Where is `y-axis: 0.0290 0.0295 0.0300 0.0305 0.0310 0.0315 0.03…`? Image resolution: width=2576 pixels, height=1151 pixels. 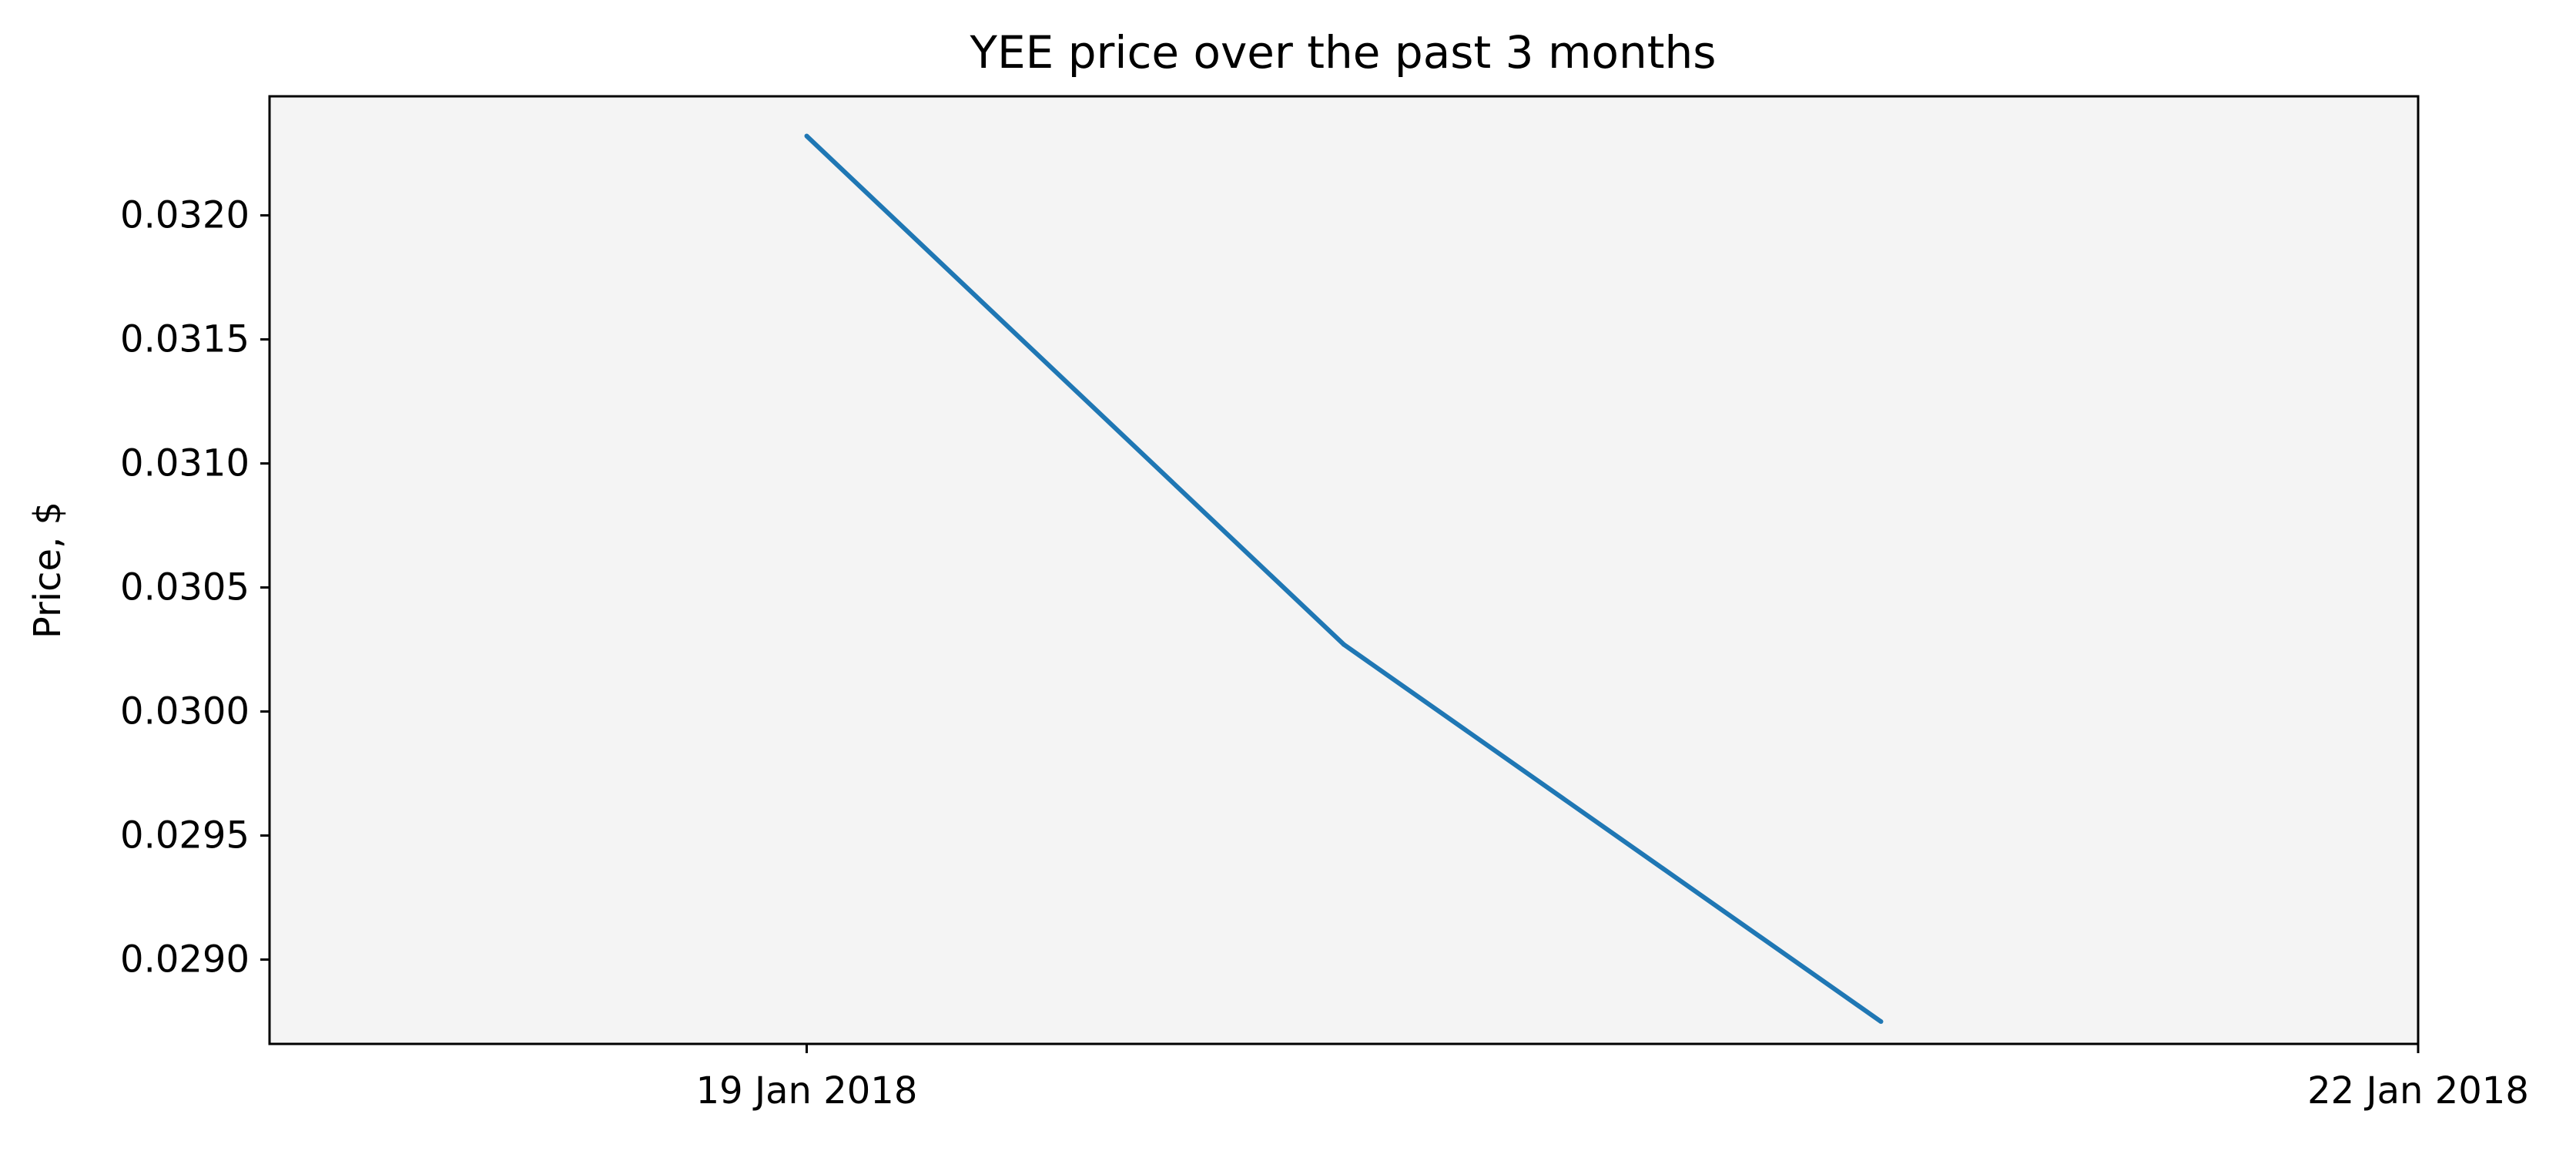 y-axis: 0.0290 0.0295 0.0300 0.0305 0.0310 0.0315 0.03… is located at coordinates (195, 588).